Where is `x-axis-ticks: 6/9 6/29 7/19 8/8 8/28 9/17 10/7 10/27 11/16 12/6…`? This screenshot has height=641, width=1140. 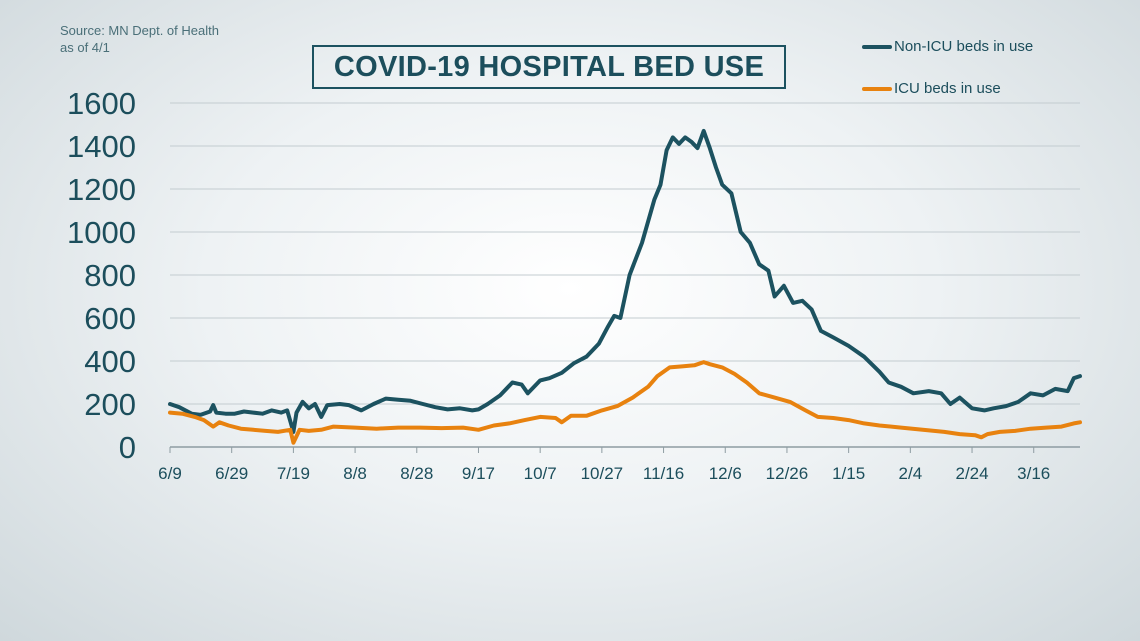
x-axis-ticks: 6/9 6/29 7/19 8/8 8/28 9/17 10/7 10/27 11/16 12/6… is located at coordinates (604, 465).